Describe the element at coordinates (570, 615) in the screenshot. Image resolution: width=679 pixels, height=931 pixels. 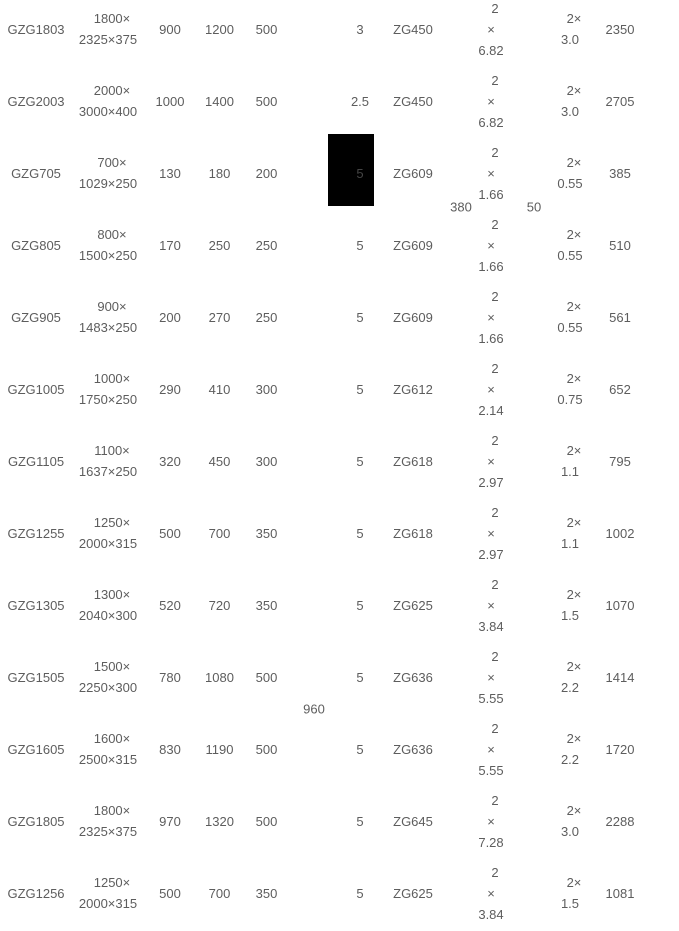
I see `cell-line: 1.5` at that location.